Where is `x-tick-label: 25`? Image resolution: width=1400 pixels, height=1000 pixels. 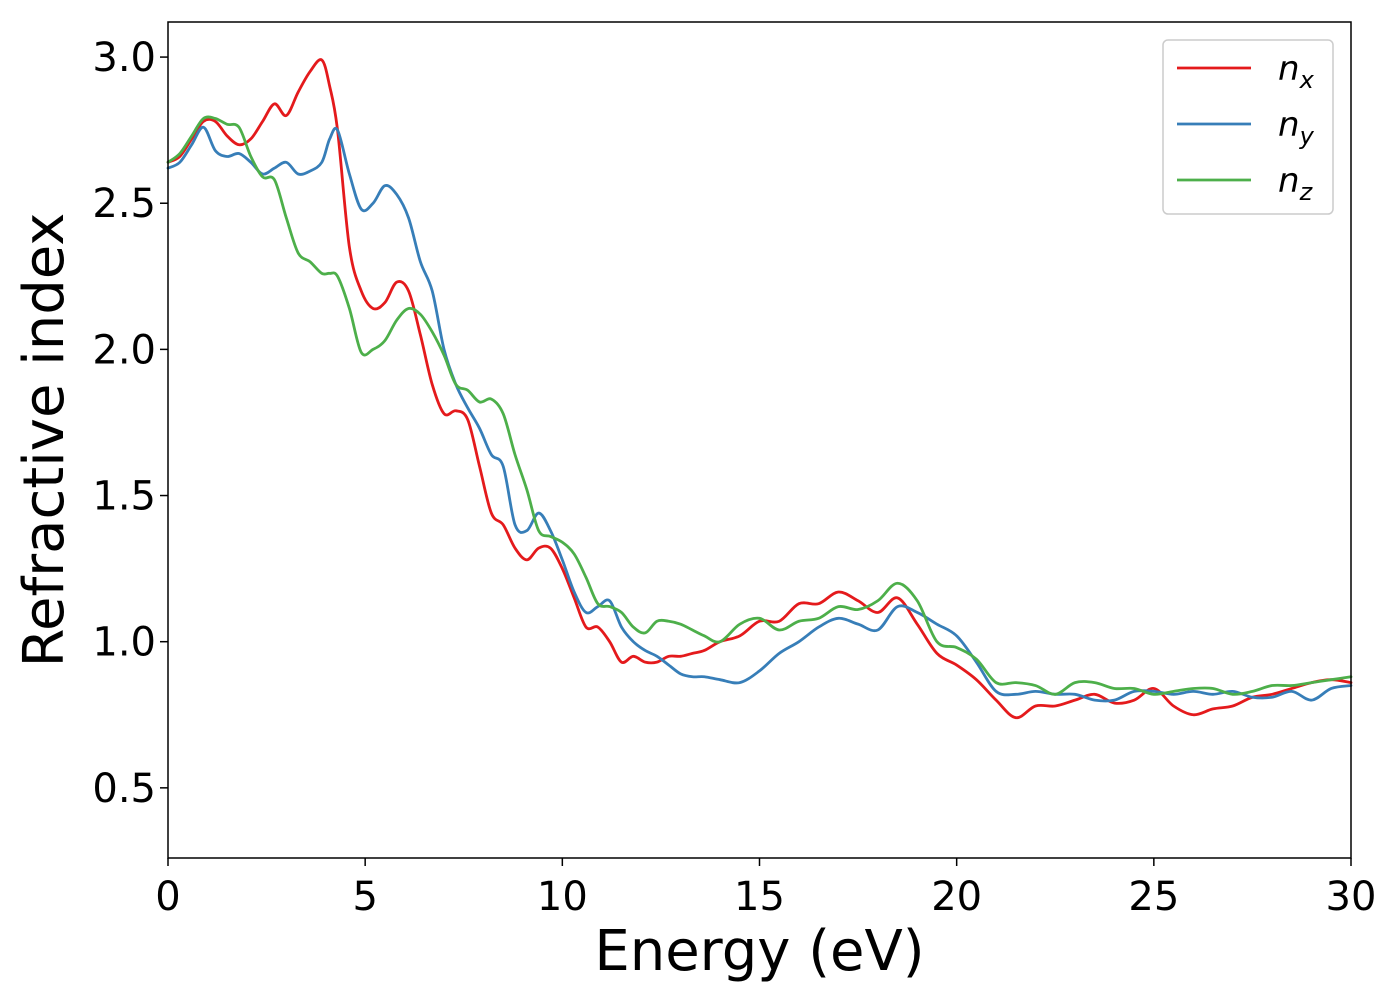 x-tick-label: 25 is located at coordinates (1153, 897).